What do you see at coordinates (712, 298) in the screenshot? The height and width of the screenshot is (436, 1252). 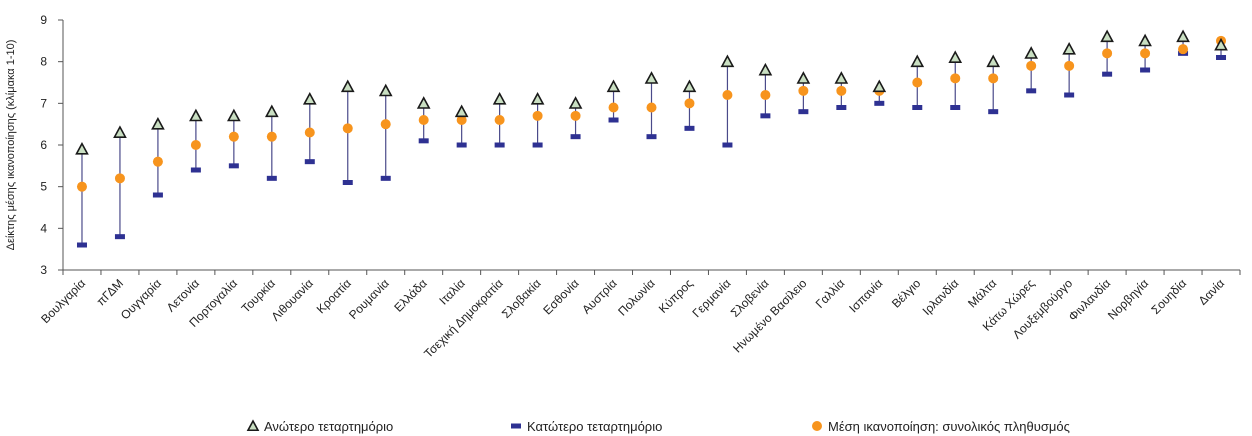 I see `x-tick-label: Γερμανία` at bounding box center [712, 298].